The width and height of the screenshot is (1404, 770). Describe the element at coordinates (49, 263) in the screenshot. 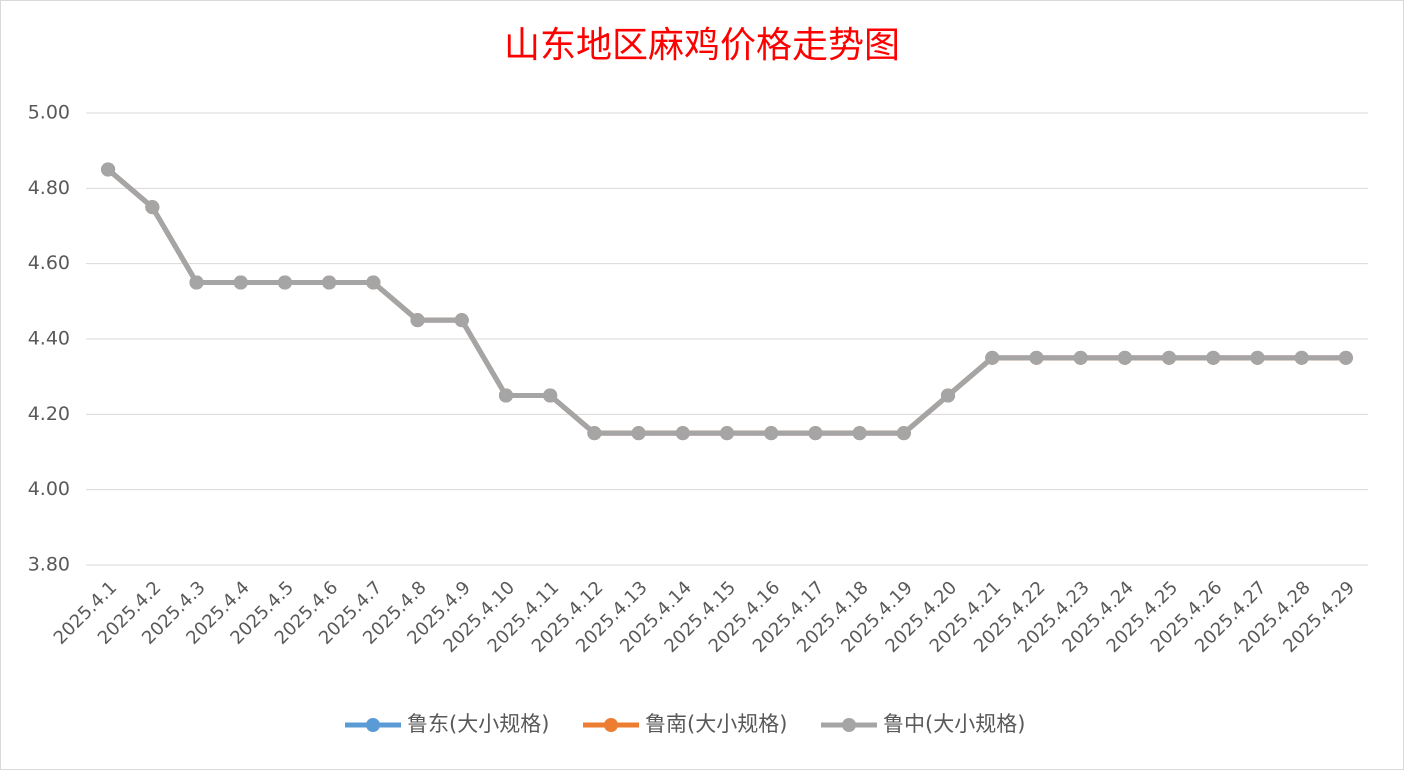

I see `y-tick-label: 4.60` at that location.